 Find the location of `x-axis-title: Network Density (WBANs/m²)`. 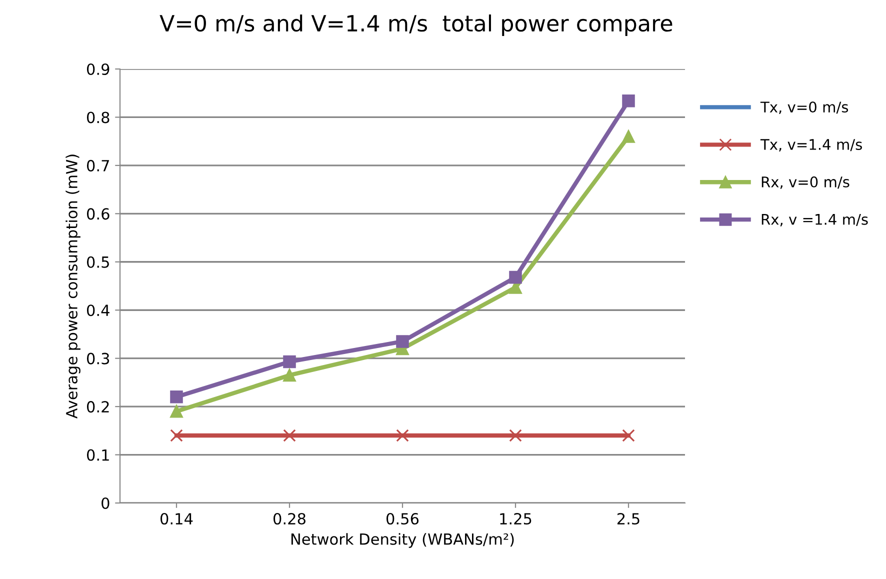

x-axis-title: Network Density (WBANs/m²) is located at coordinates (402, 540).